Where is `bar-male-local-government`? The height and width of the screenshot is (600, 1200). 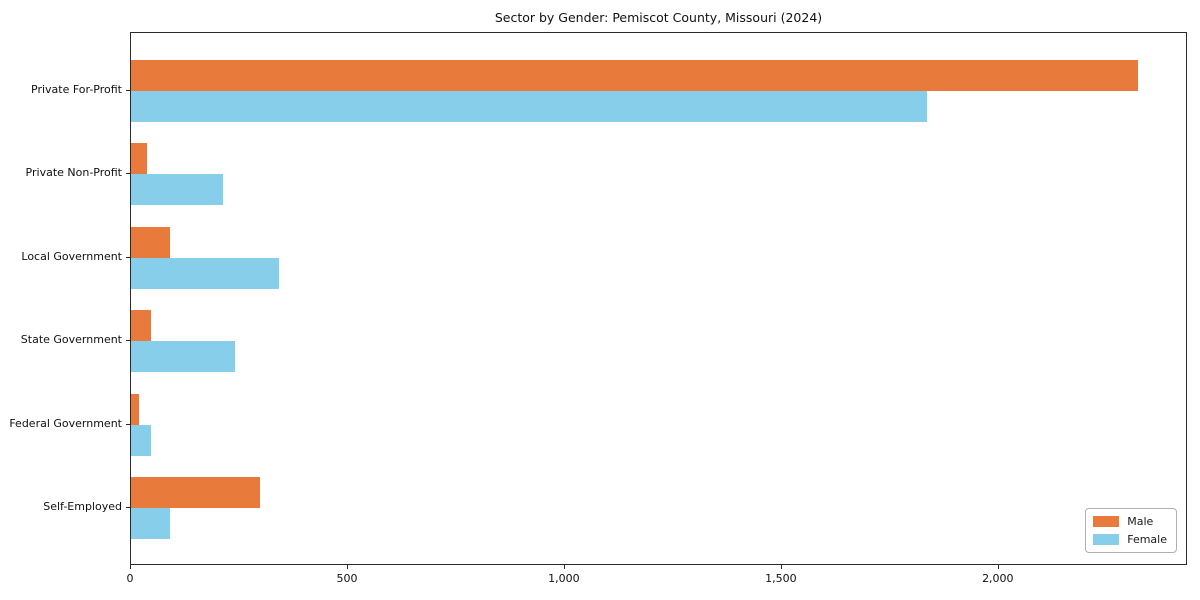
bar-male-local-government is located at coordinates (150, 242).